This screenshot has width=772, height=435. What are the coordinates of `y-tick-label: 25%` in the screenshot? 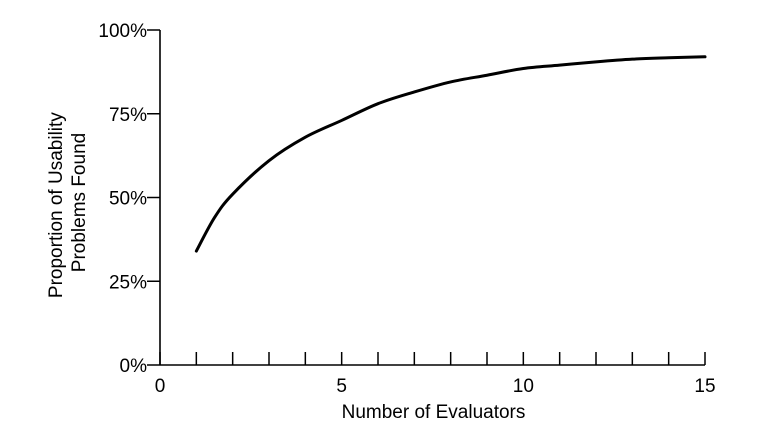 It's located at (128, 282).